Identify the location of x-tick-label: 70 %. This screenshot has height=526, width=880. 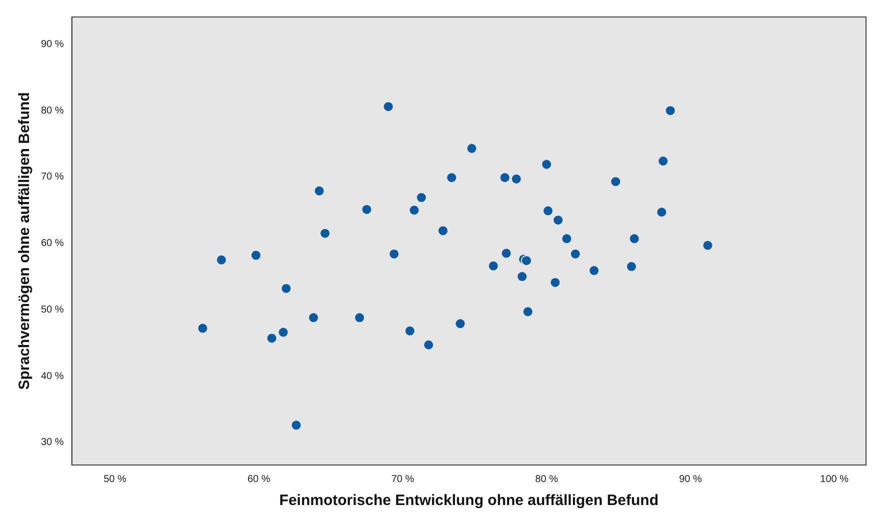
(402, 479).